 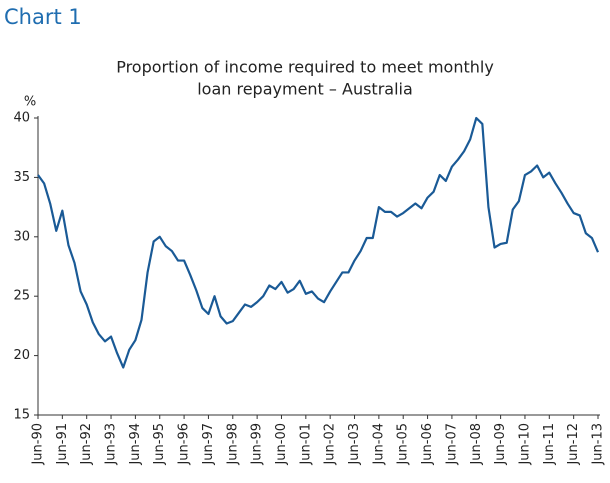 What do you see at coordinates (21, 236) in the screenshot?
I see `y-tick-label: 30` at bounding box center [21, 236].